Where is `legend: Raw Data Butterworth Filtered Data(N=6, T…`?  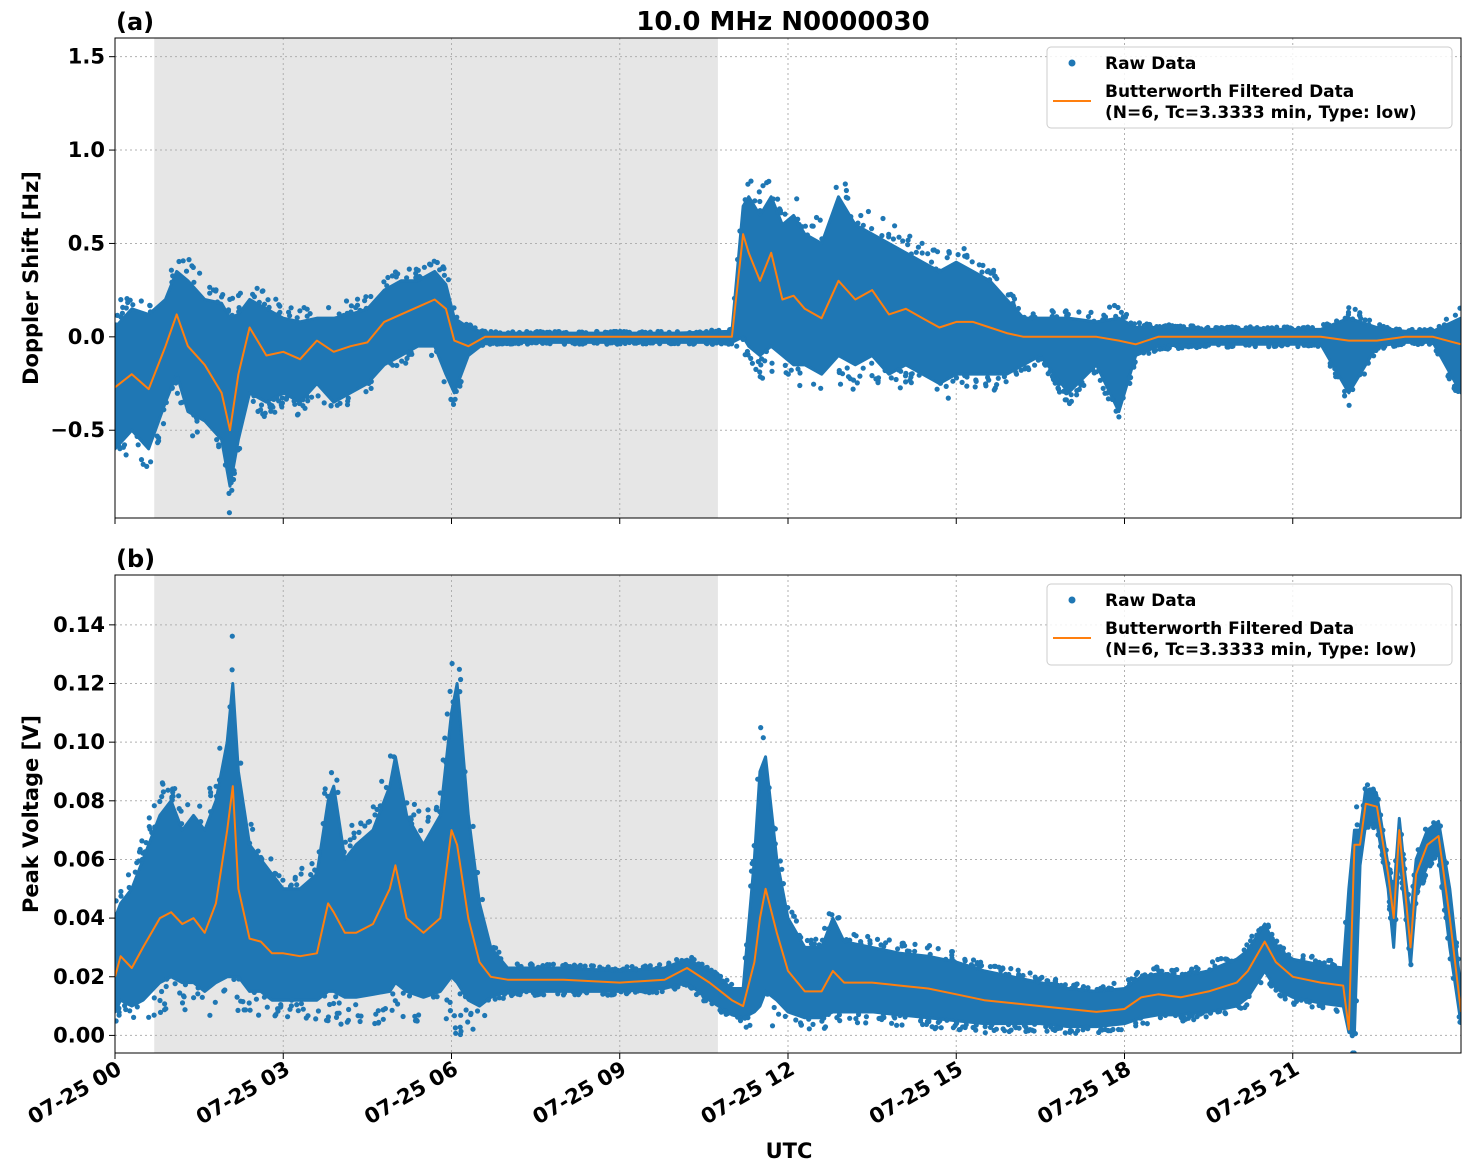
legend: Raw Data Butterworth Filtered Data(N=6, T… is located at coordinates (1249, 87).